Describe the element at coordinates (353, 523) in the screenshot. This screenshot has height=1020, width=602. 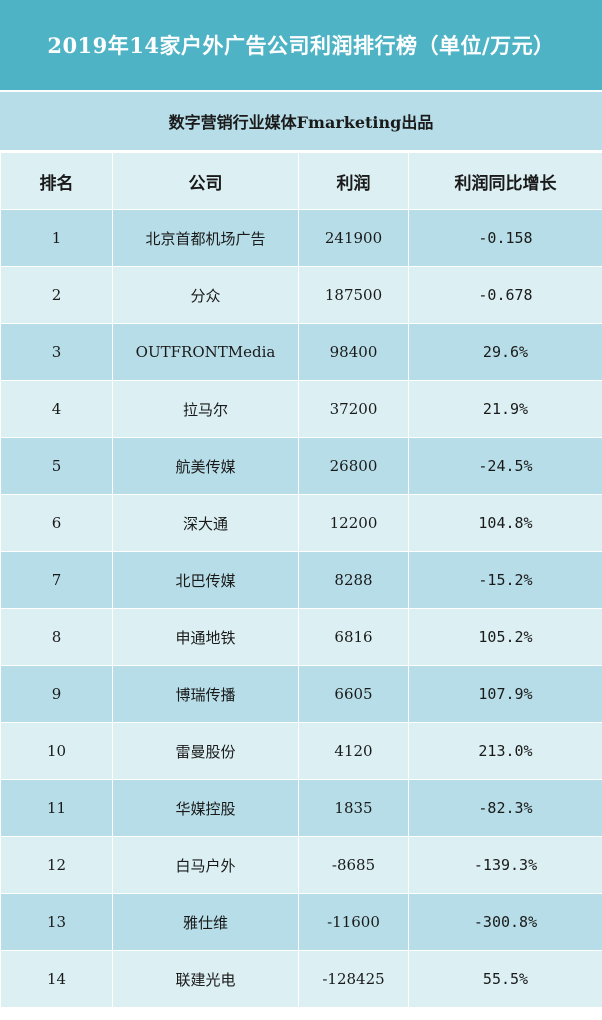
I see `cell-profit: 12200` at that location.